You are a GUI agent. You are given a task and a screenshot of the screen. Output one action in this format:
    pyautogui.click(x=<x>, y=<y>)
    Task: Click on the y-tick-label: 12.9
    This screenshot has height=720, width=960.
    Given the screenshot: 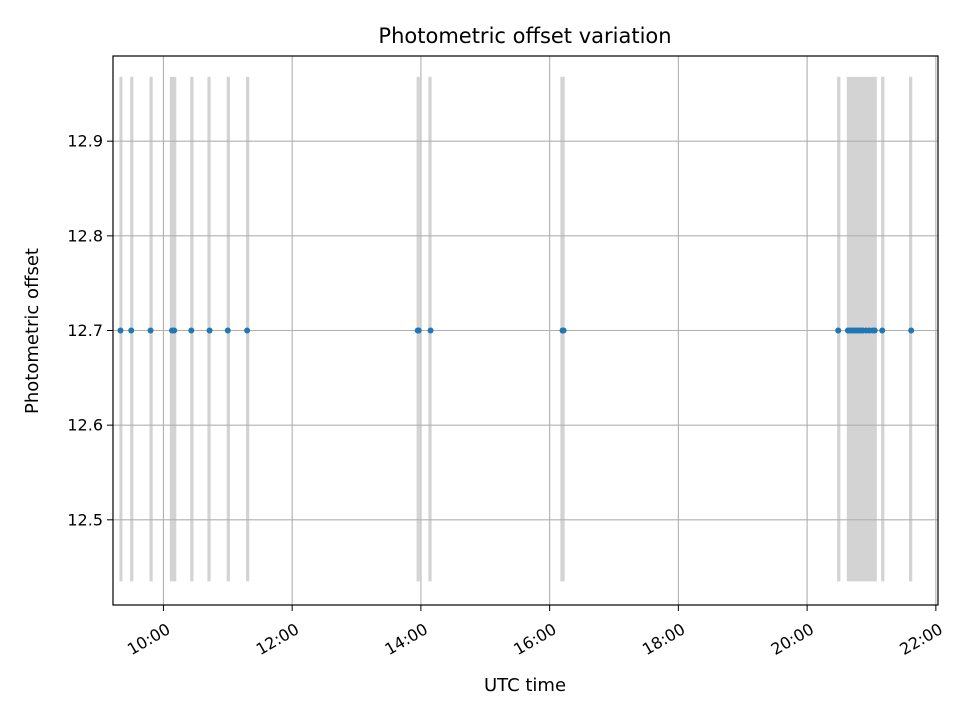 What is the action you would take?
    pyautogui.click(x=85, y=141)
    